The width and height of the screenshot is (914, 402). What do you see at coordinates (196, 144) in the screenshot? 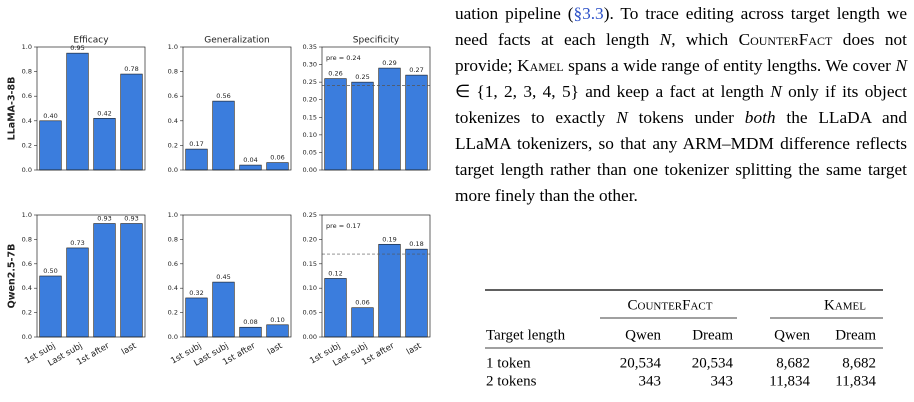
I see `value-label: 0.17` at bounding box center [196, 144].